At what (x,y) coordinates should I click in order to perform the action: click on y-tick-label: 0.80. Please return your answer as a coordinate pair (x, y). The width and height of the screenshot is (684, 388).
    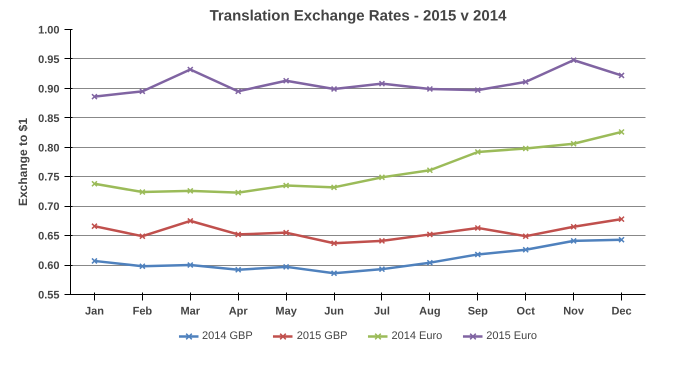
    Looking at the image, I should click on (49, 148).